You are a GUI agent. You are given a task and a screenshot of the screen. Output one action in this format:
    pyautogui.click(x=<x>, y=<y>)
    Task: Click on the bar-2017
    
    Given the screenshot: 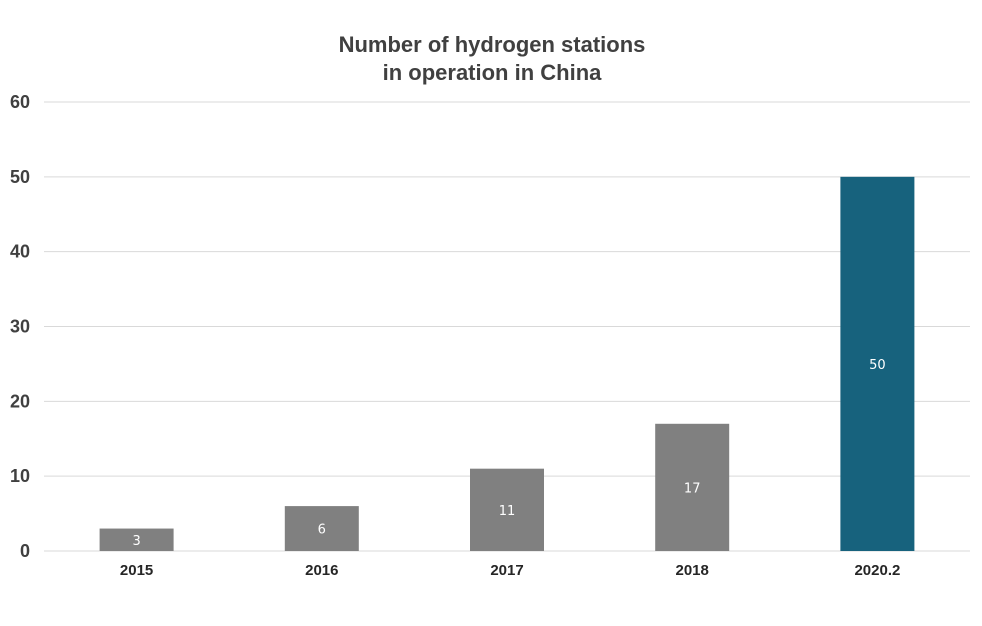 What is the action you would take?
    pyautogui.click(x=507, y=509)
    